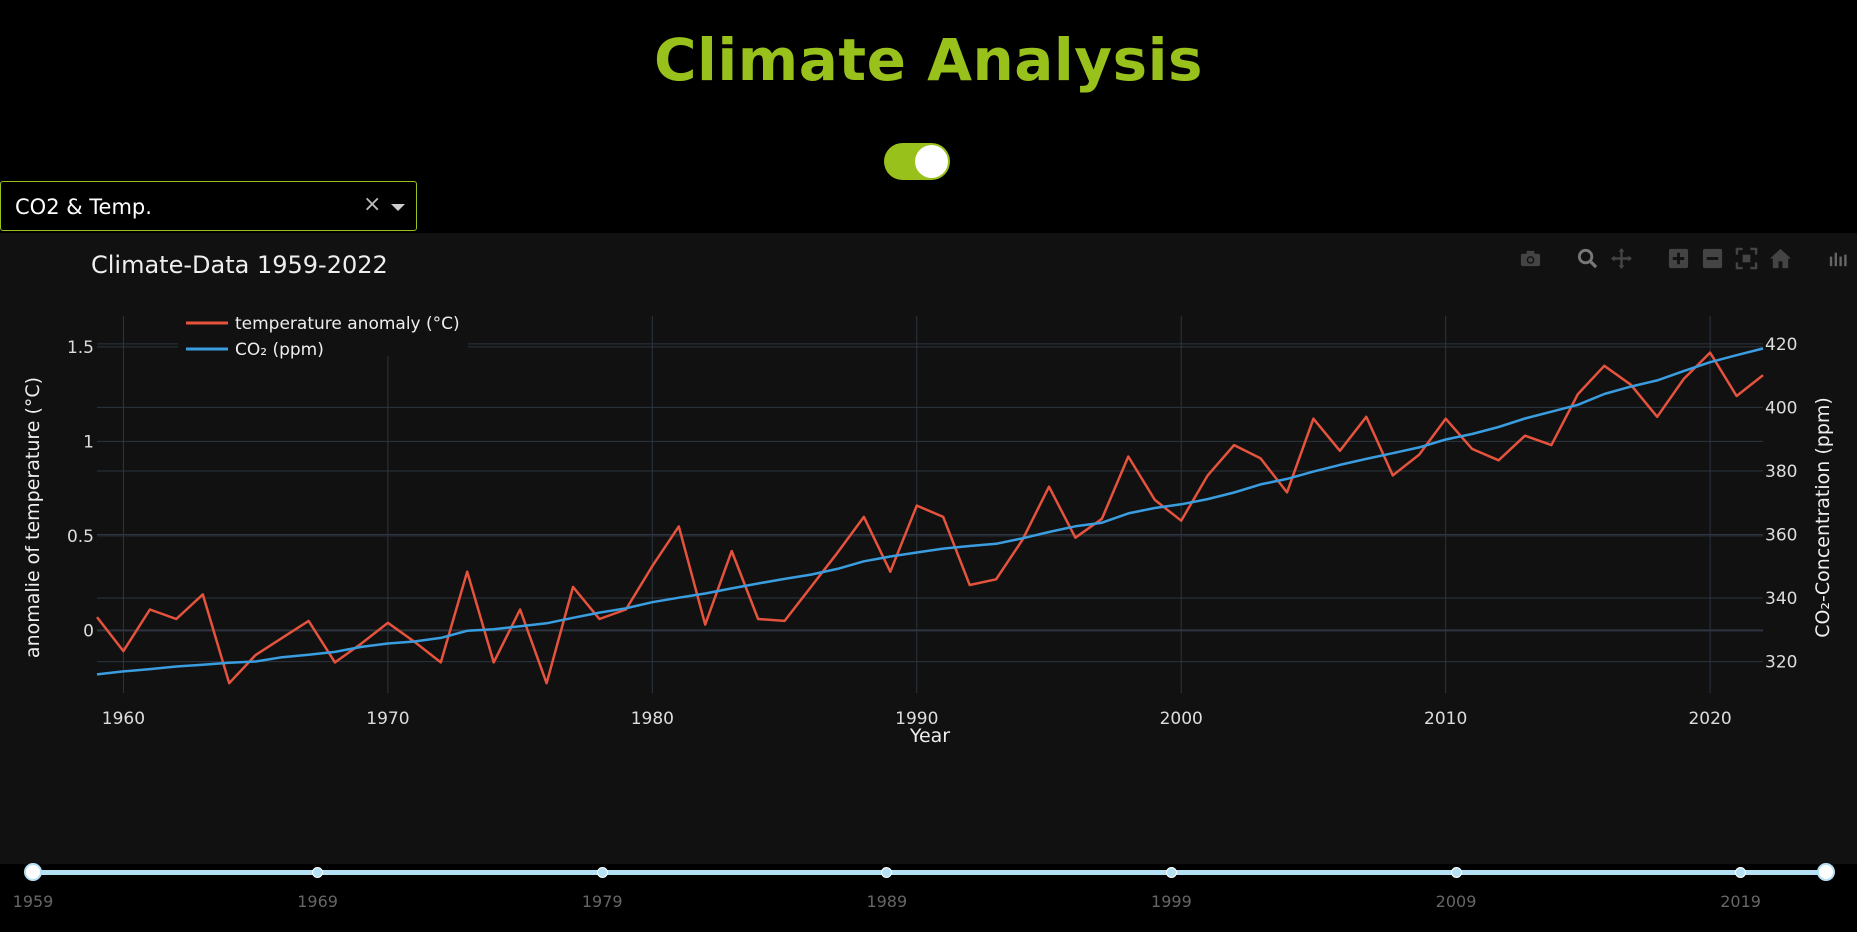 The width and height of the screenshot is (1857, 932). I want to click on app-title: Climate Analysis, so click(928, 60).